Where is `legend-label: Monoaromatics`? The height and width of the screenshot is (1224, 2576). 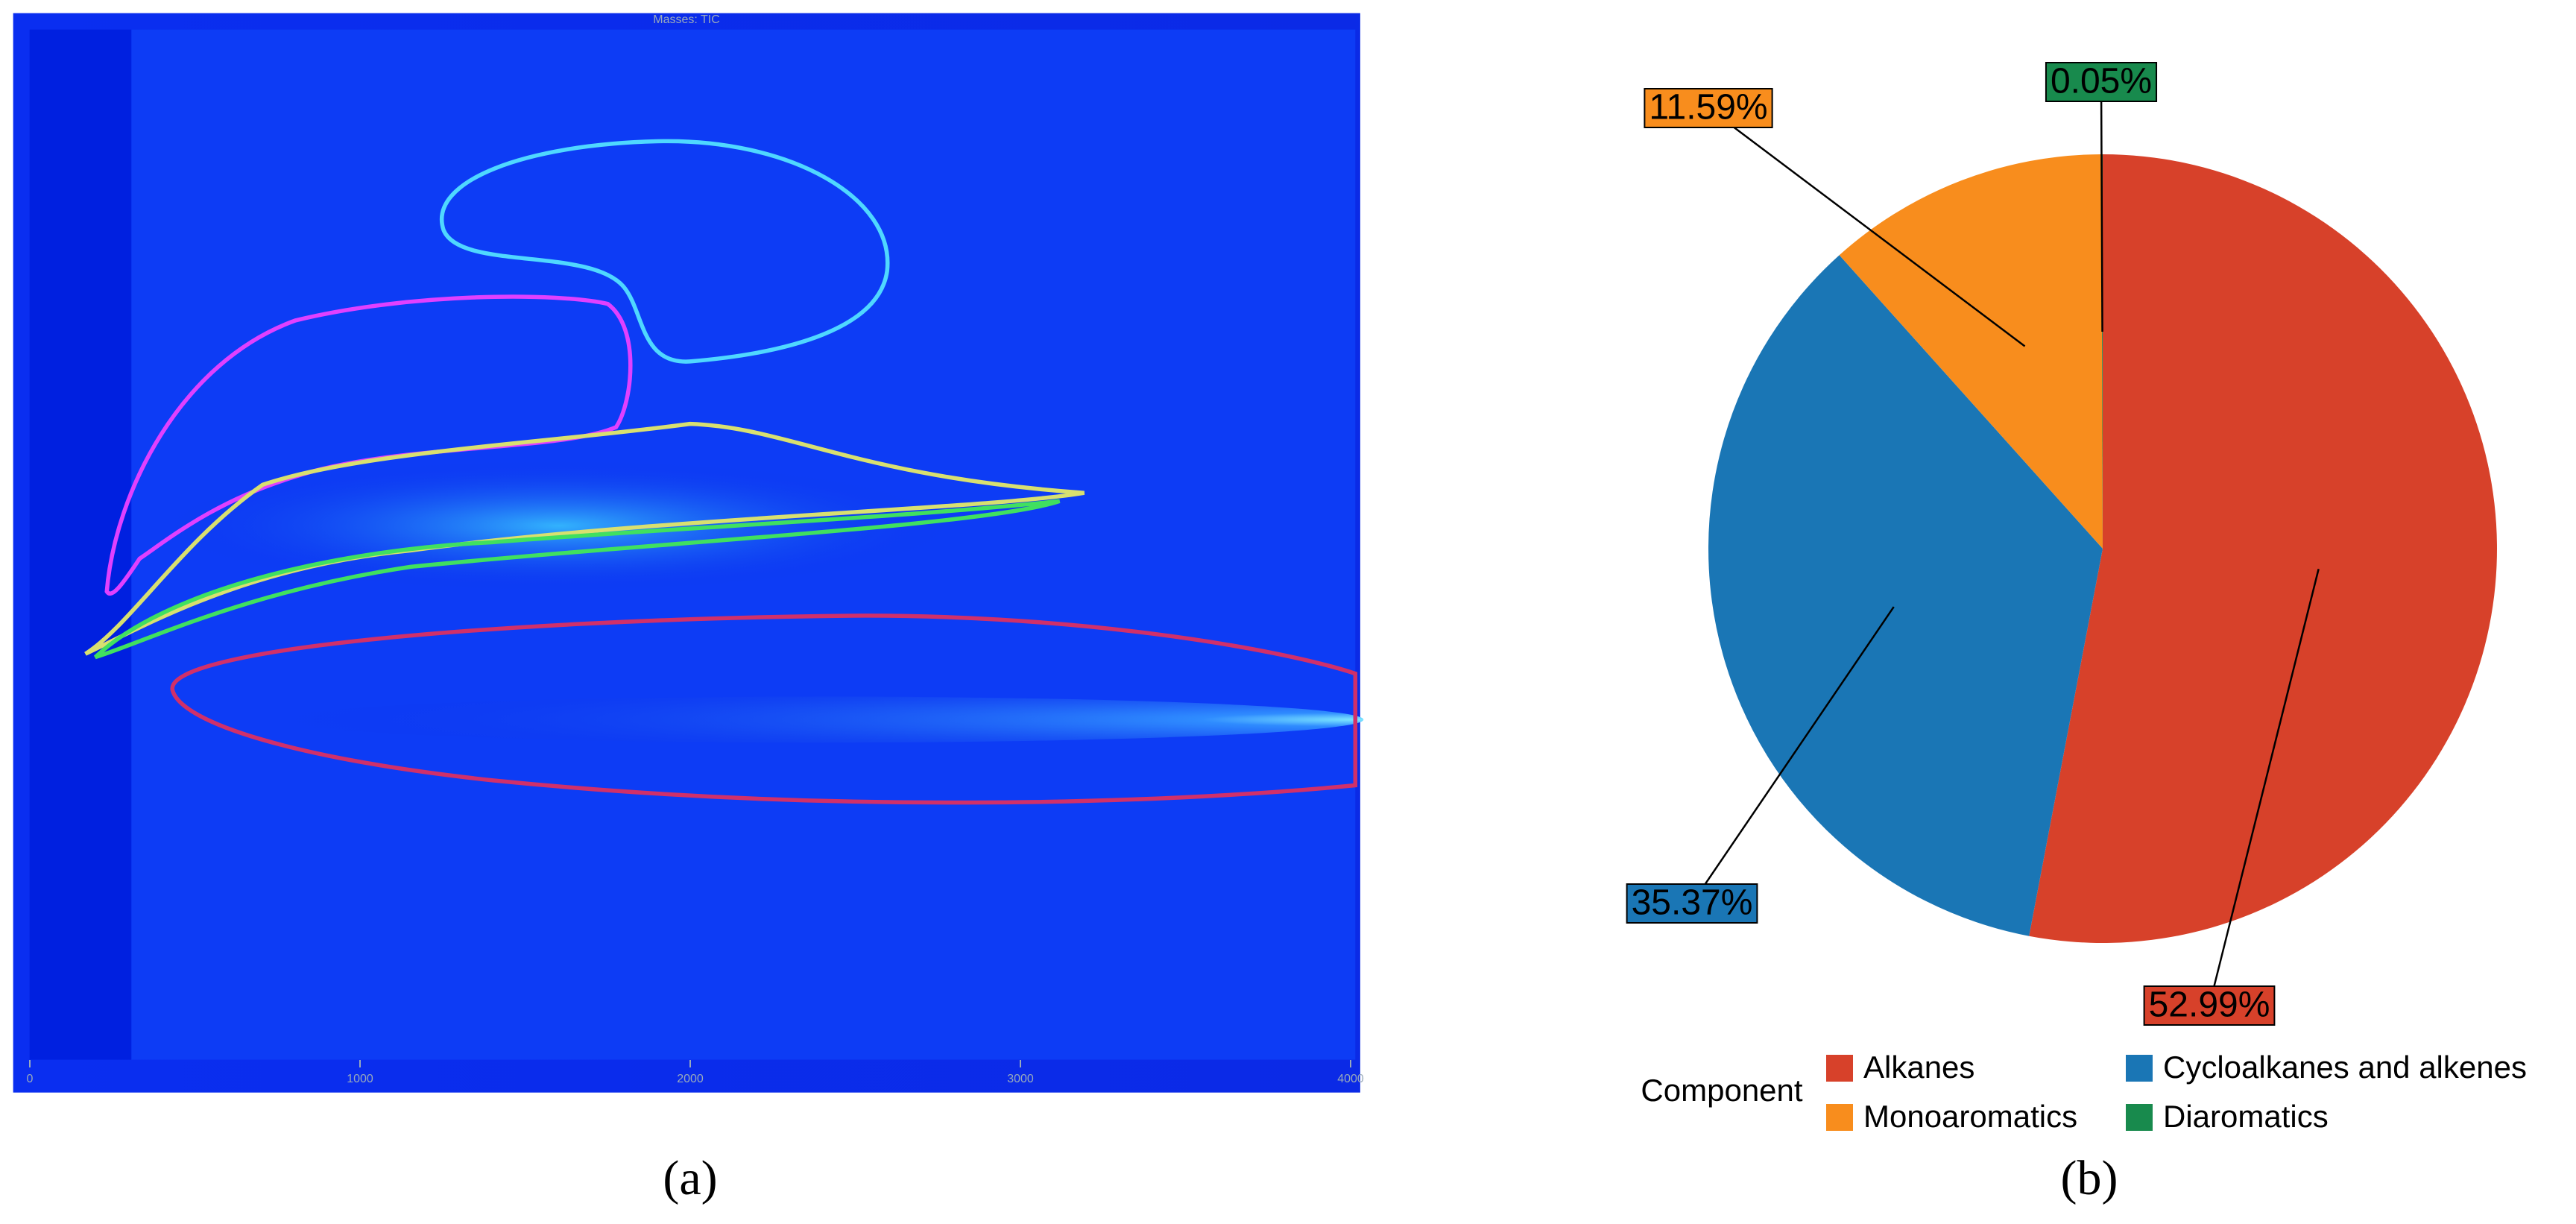
legend-label: Monoaromatics is located at coordinates (1970, 1116).